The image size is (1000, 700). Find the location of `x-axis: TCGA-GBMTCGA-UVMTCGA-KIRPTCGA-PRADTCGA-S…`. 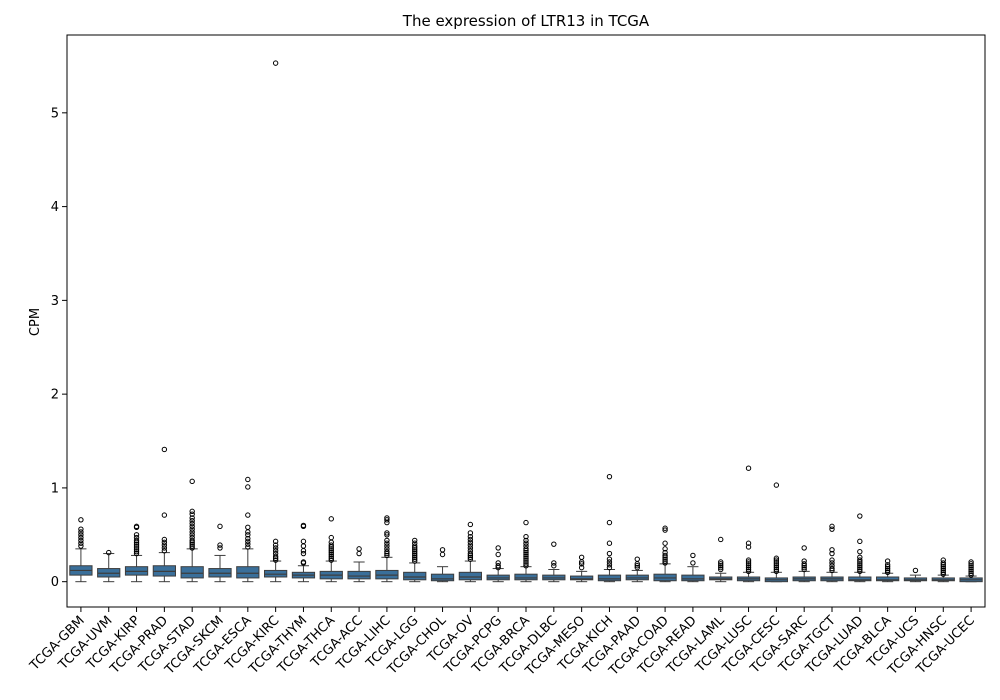

x-axis: TCGA-GBMTCGA-UVMTCGA-KIRPTCGA-PRADTCGA-S… is located at coordinates (502, 643).